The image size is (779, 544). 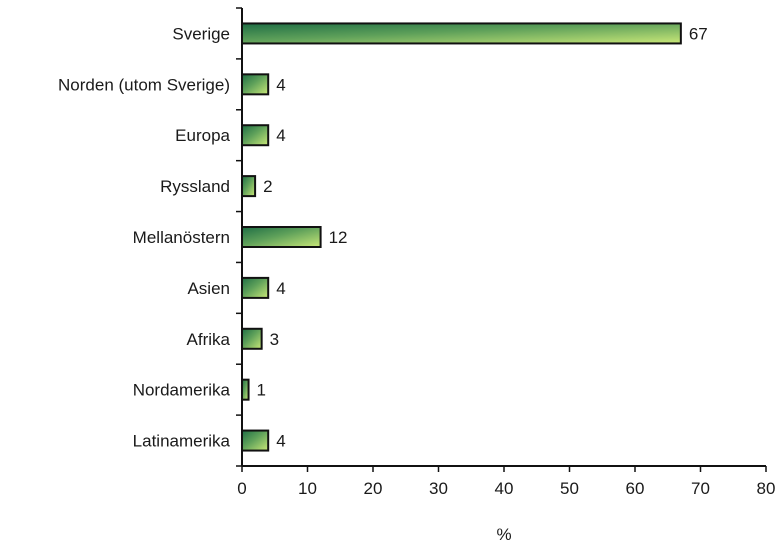 What do you see at coordinates (698, 33) in the screenshot?
I see `data-label: 67` at bounding box center [698, 33].